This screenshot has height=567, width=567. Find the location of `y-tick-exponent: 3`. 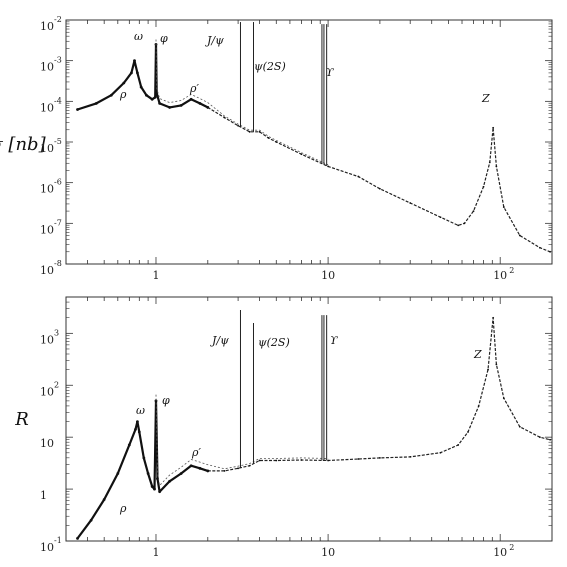

y-tick-exponent: 3 is located at coordinates (56, 332).